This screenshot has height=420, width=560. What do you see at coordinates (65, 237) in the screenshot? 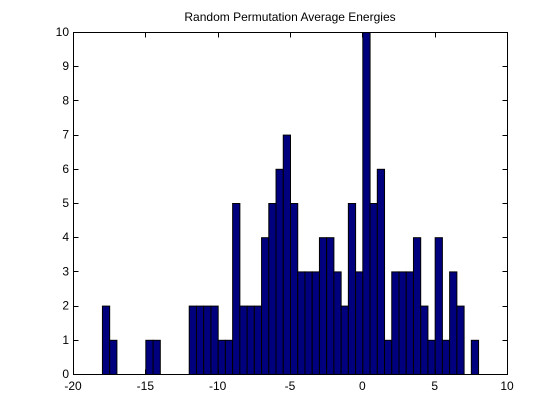
I see `y-tick-label: 4` at bounding box center [65, 237].